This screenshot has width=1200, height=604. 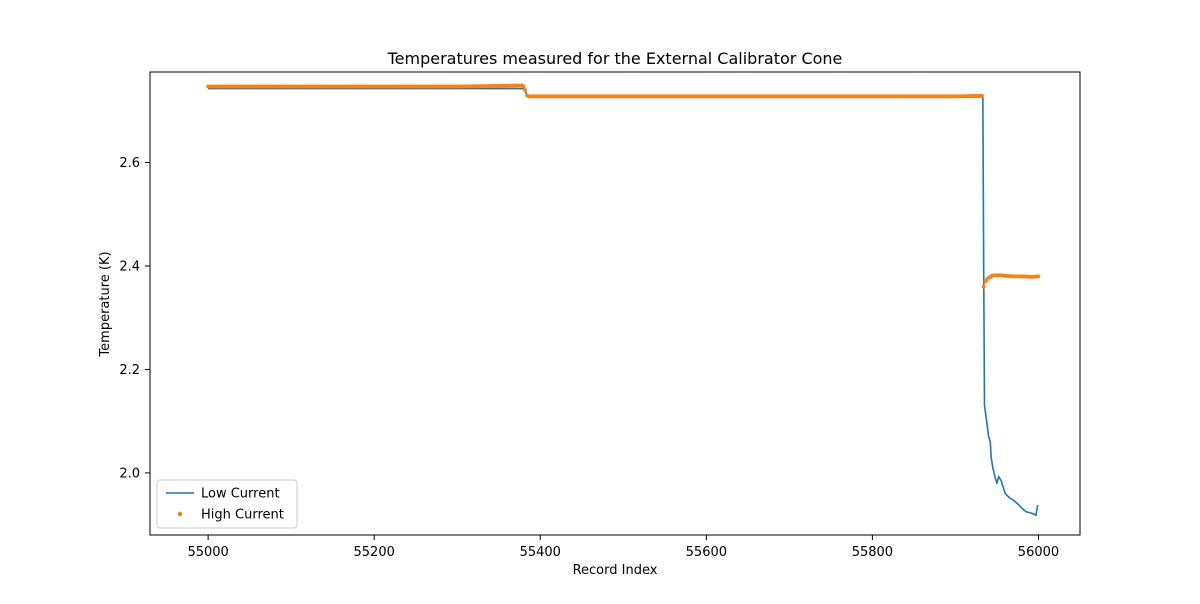 What do you see at coordinates (129, 266) in the screenshot?
I see `y-tick-label: 2.4` at bounding box center [129, 266].